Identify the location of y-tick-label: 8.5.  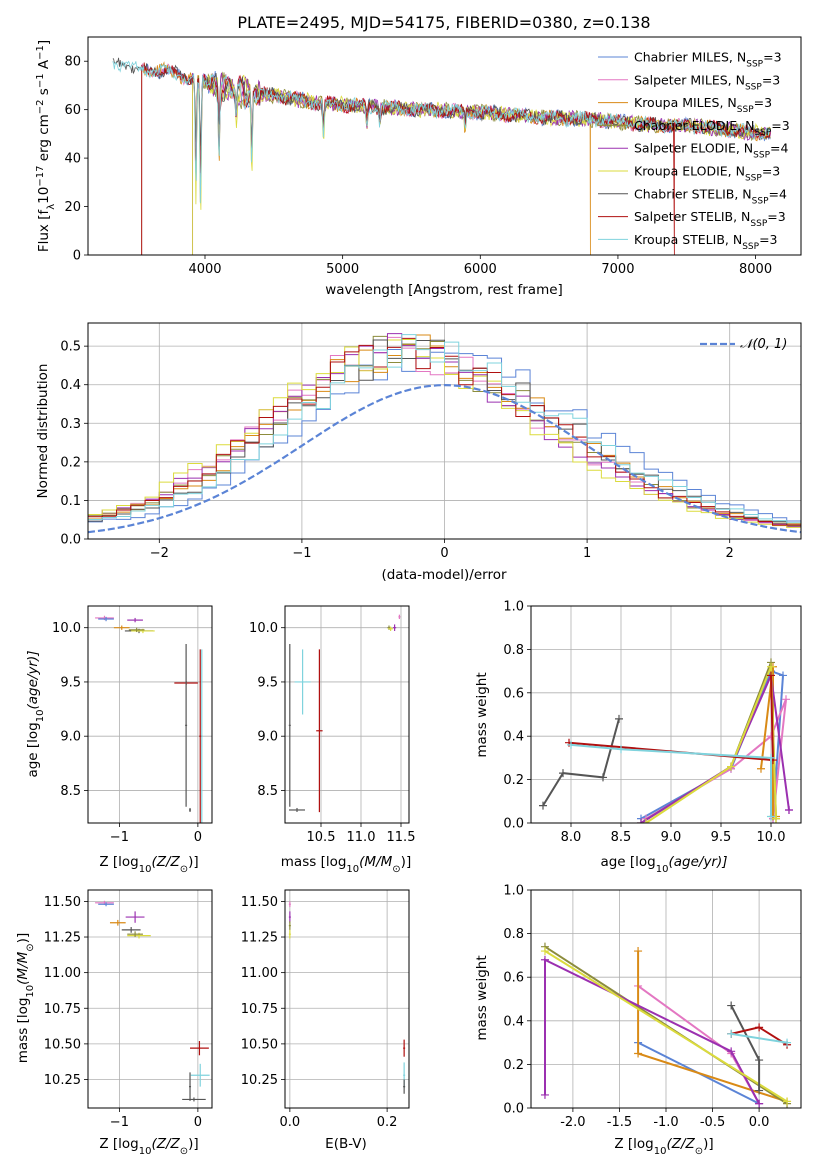
(267, 791).